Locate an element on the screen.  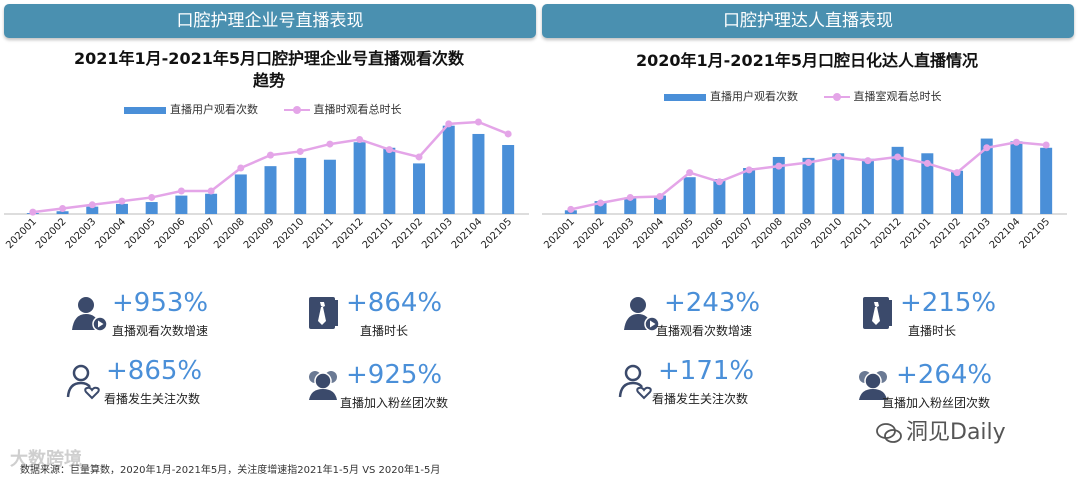
right-tick-label: 202004 is located at coordinates (648, 233).